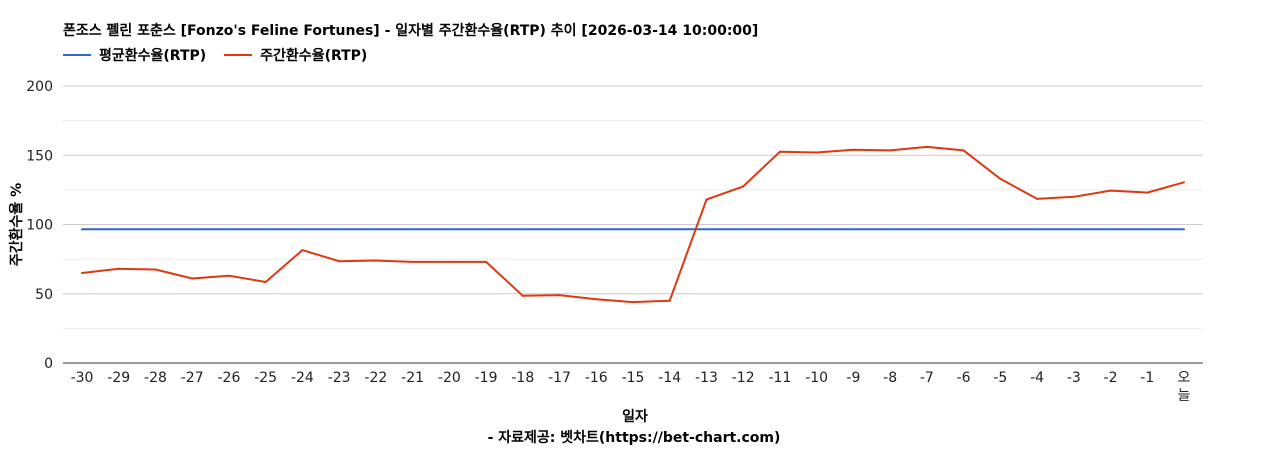 This screenshot has height=450, width=1268. I want to click on legend-item-weekly: 주간환수율(RTP), so click(295, 55).